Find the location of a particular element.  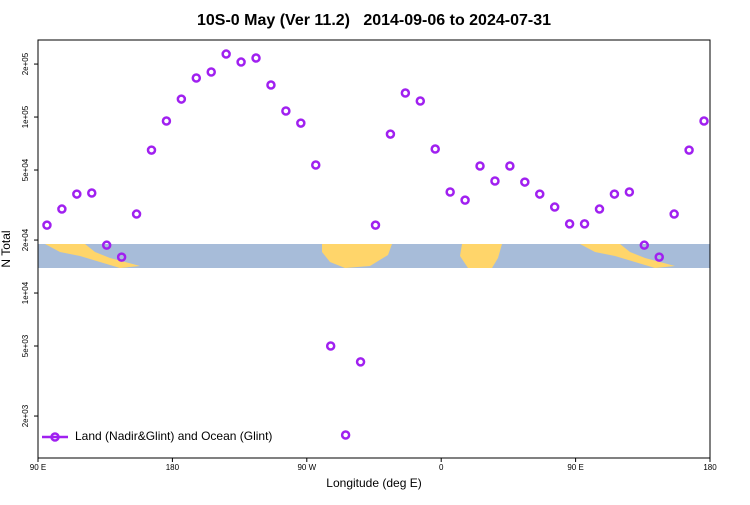

y-tick-label: 5e+03 is located at coordinates (25, 345).